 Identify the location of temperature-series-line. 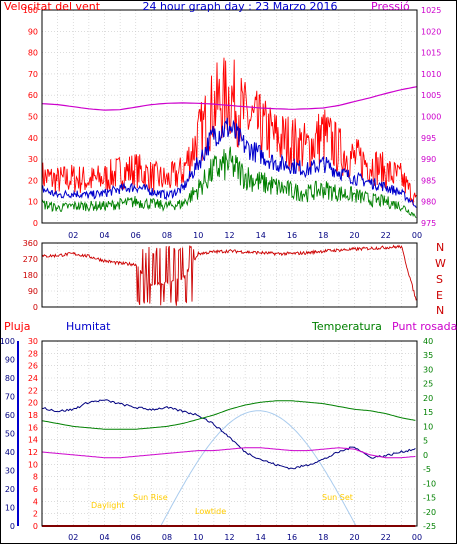
(228, 415).